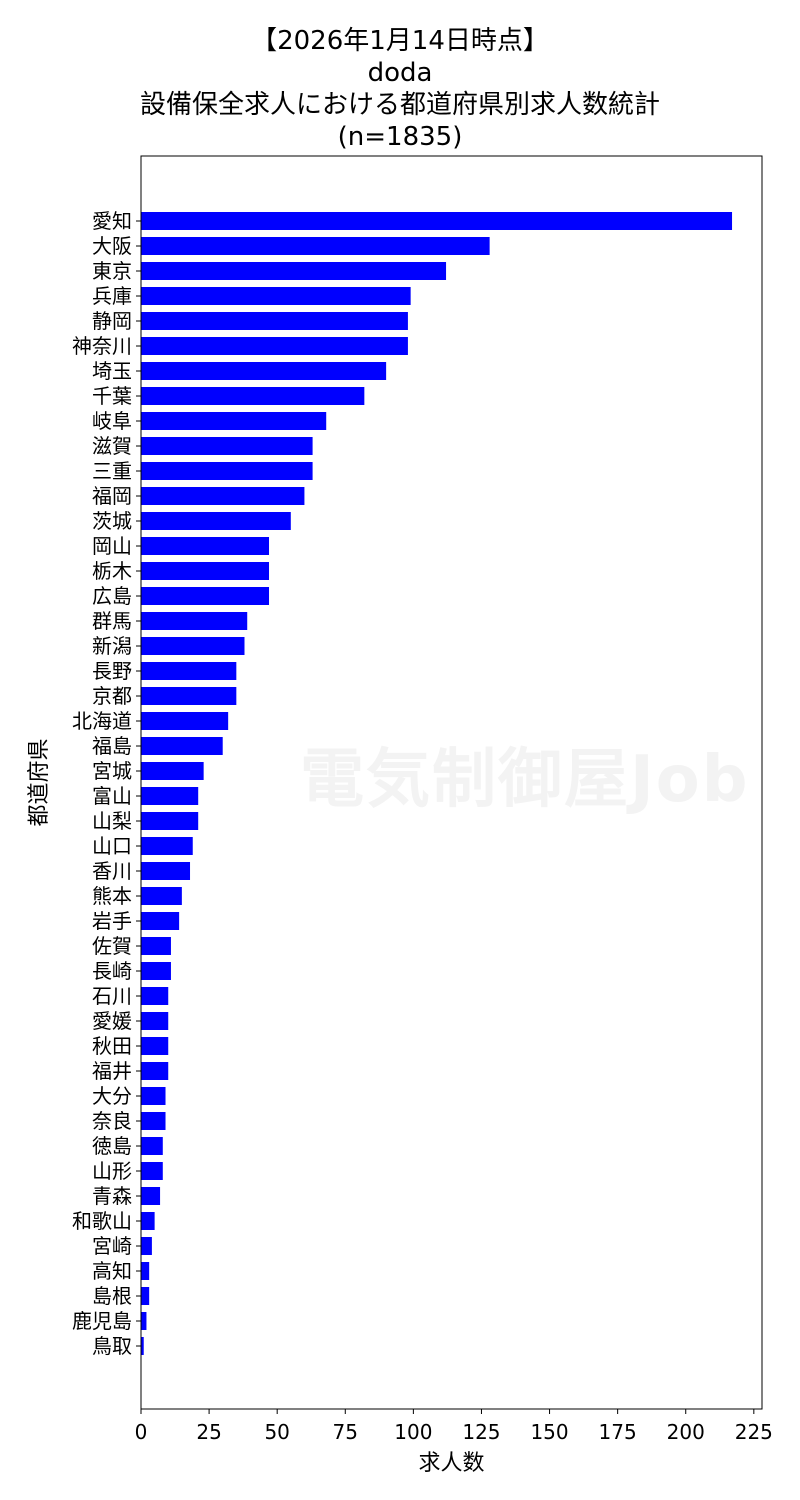 Image resolution: width=800 pixels, height=1500 pixels. I want to click on bar-愛媛, so click(155, 1021).